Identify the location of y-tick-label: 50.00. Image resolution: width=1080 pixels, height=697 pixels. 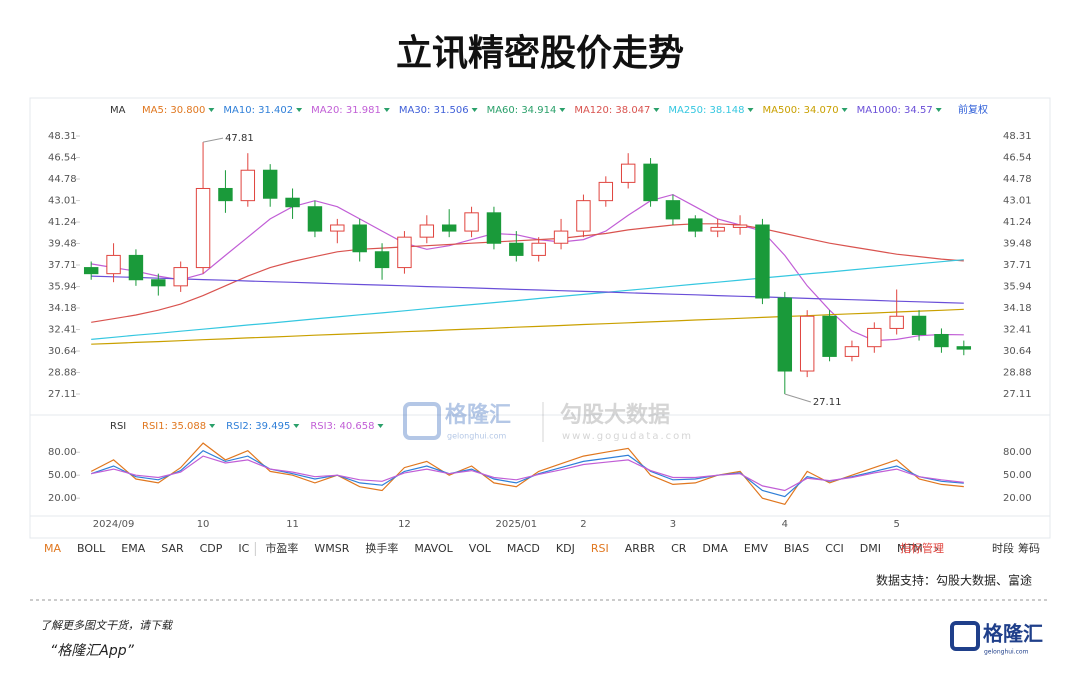
(62, 475).